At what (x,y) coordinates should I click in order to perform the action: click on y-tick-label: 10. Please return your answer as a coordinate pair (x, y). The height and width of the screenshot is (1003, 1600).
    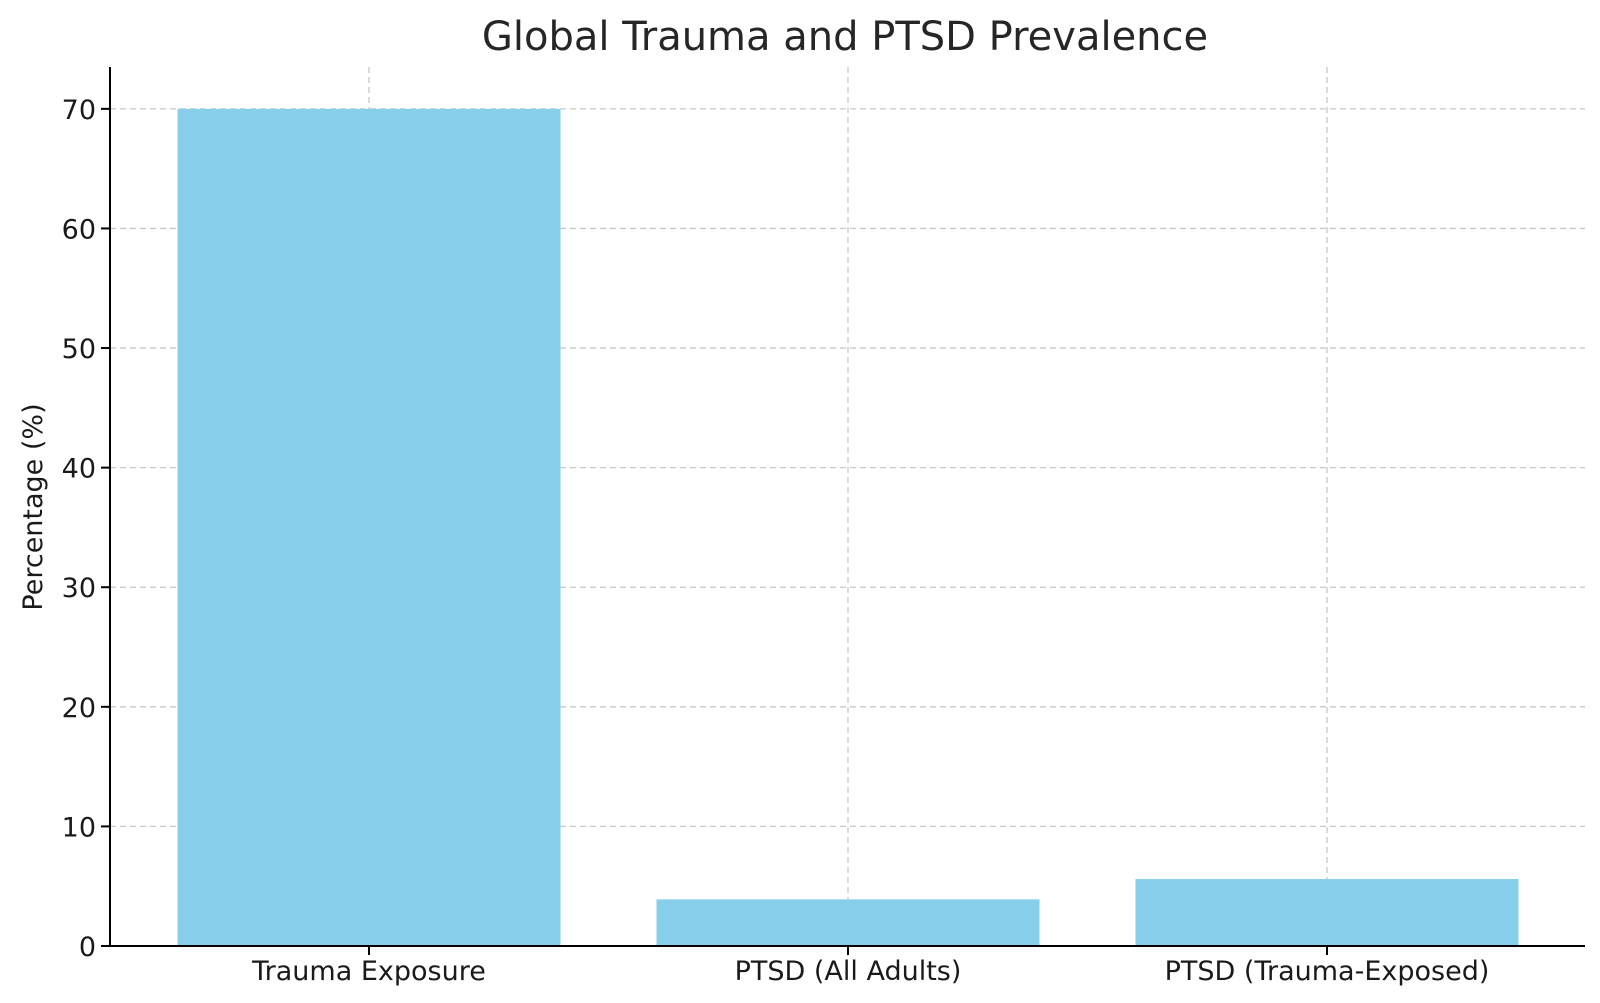
    Looking at the image, I should click on (79, 827).